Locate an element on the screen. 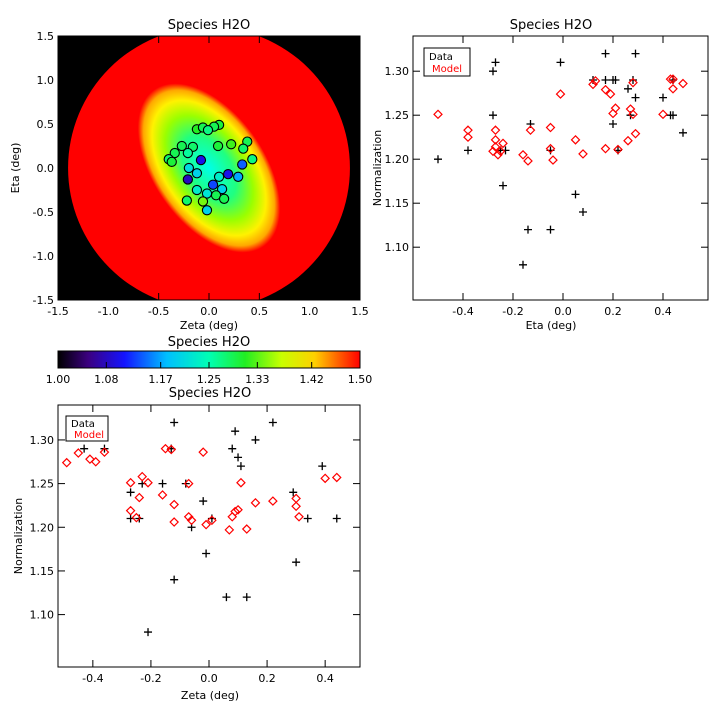 The height and width of the screenshot is (720, 720). colorbar-title: Species H2O is located at coordinates (209, 342).